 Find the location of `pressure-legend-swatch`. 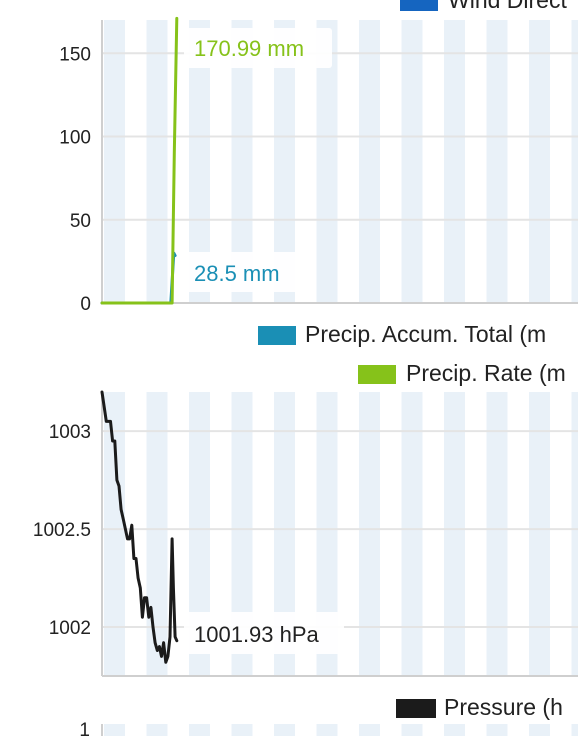

pressure-legend-swatch is located at coordinates (416, 708).